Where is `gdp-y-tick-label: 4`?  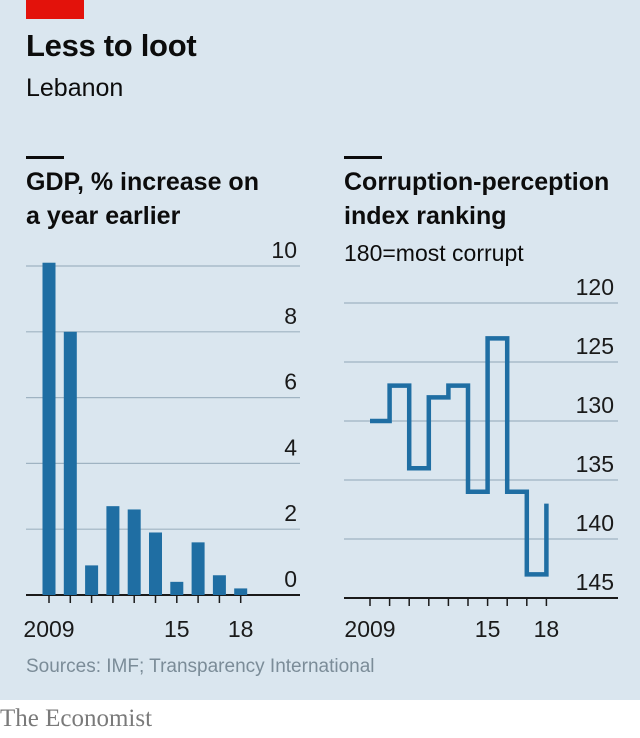 gdp-y-tick-label: 4 is located at coordinates (290, 447).